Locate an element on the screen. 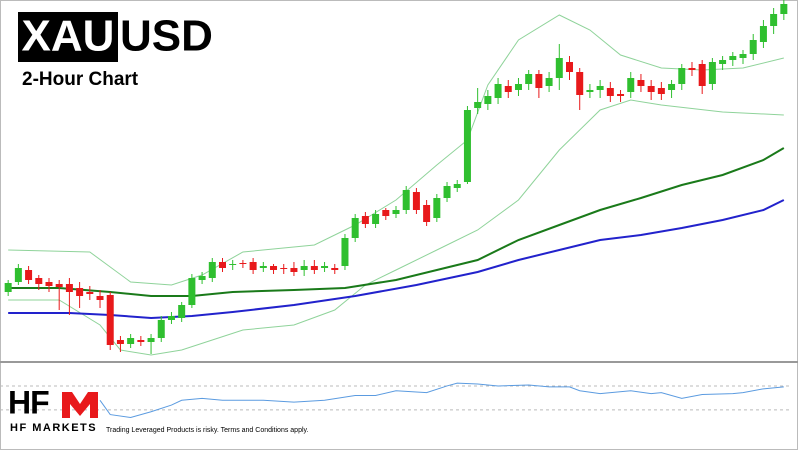 The image size is (800, 450). symbol-box is located at coordinates (68, 37).